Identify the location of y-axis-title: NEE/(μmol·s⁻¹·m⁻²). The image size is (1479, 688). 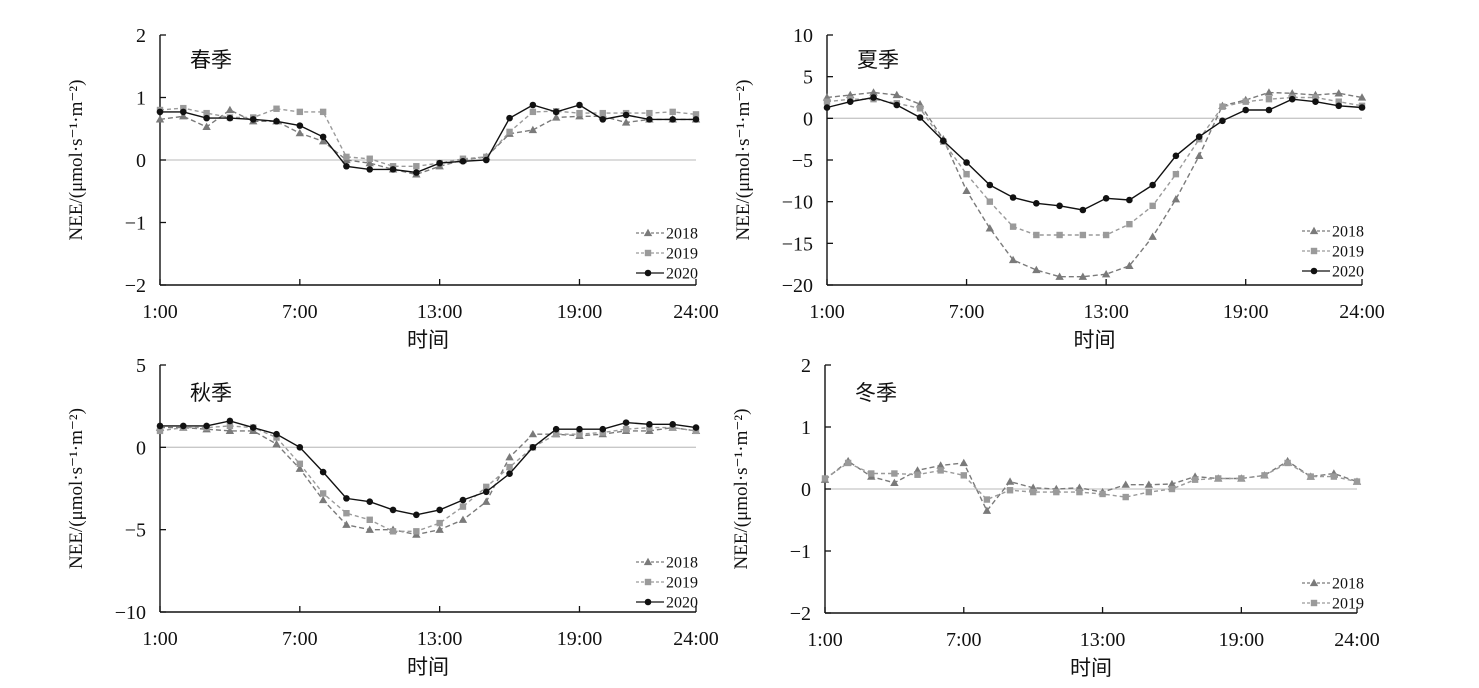
(743, 160).